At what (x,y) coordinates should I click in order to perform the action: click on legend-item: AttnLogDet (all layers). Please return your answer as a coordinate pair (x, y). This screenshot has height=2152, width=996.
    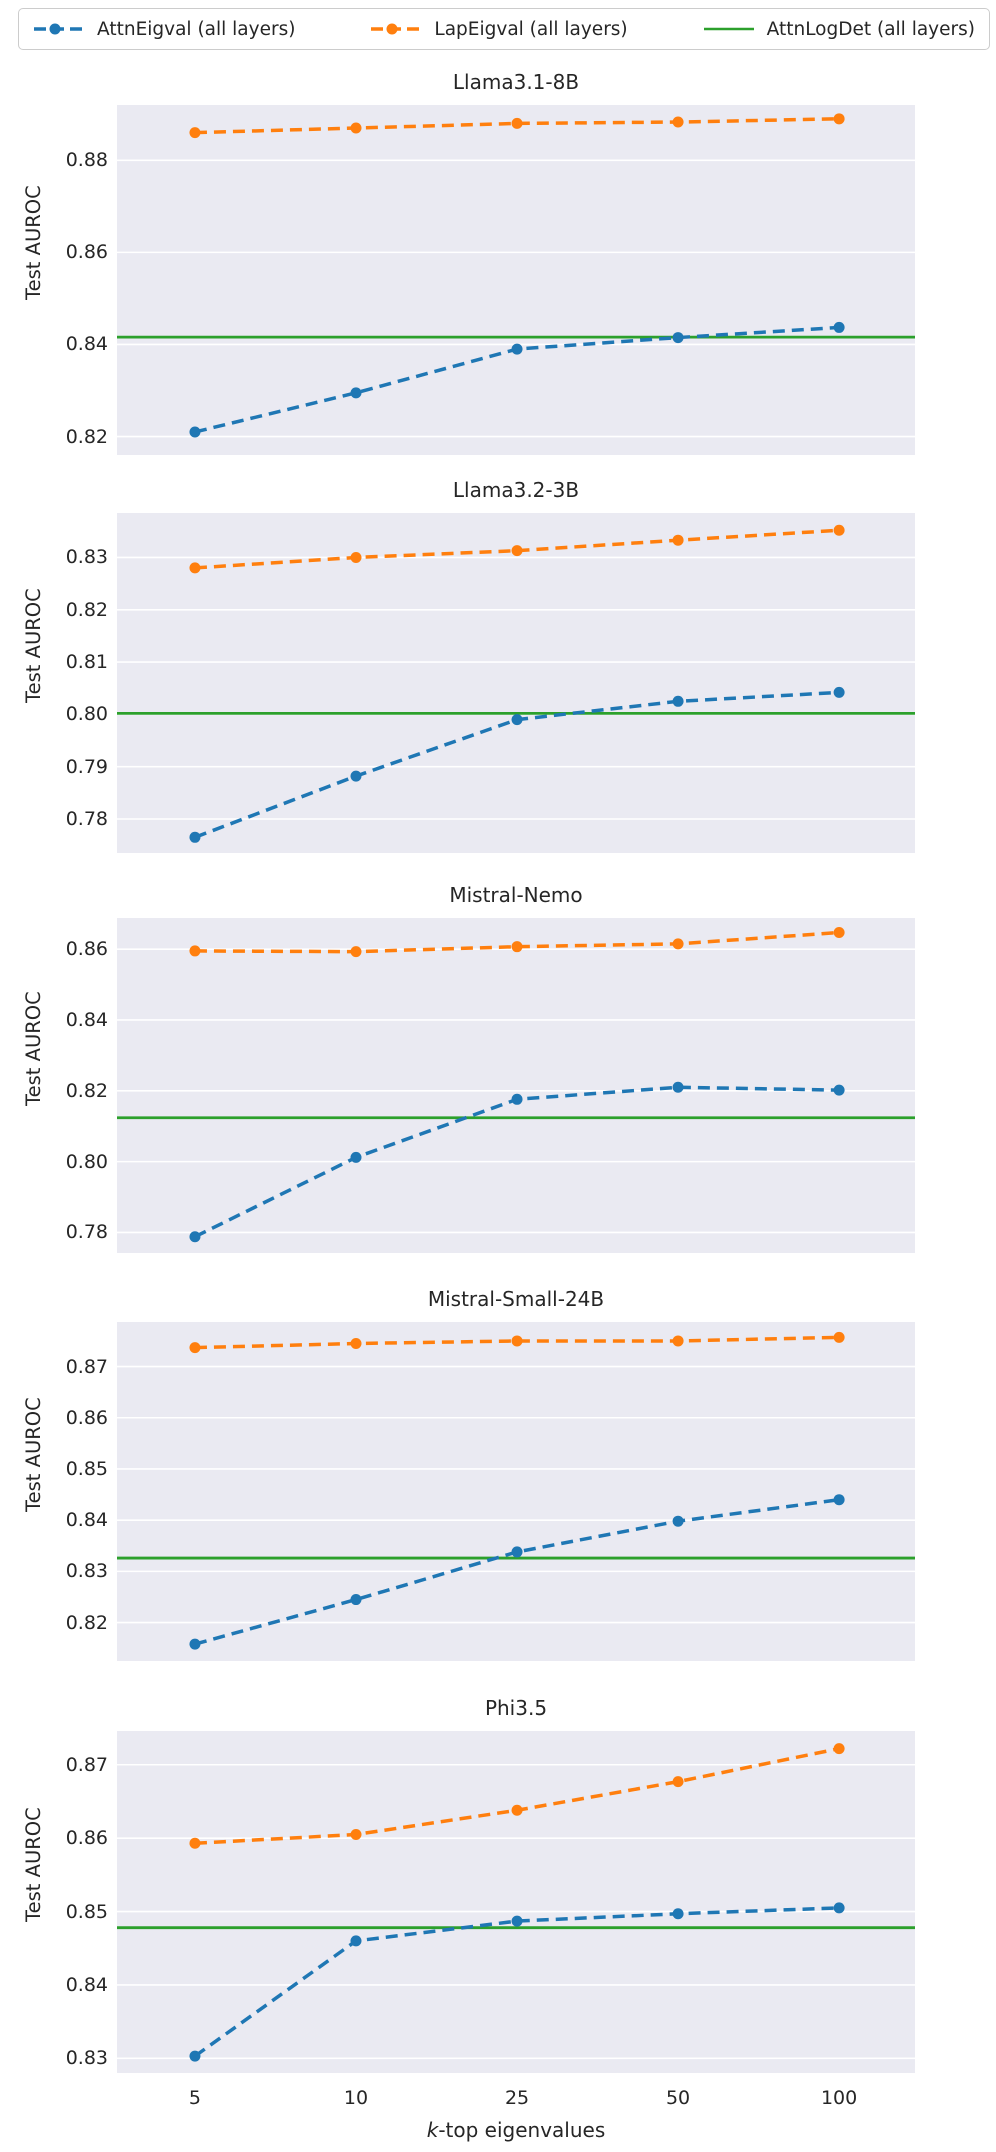
    Looking at the image, I should click on (839, 29).